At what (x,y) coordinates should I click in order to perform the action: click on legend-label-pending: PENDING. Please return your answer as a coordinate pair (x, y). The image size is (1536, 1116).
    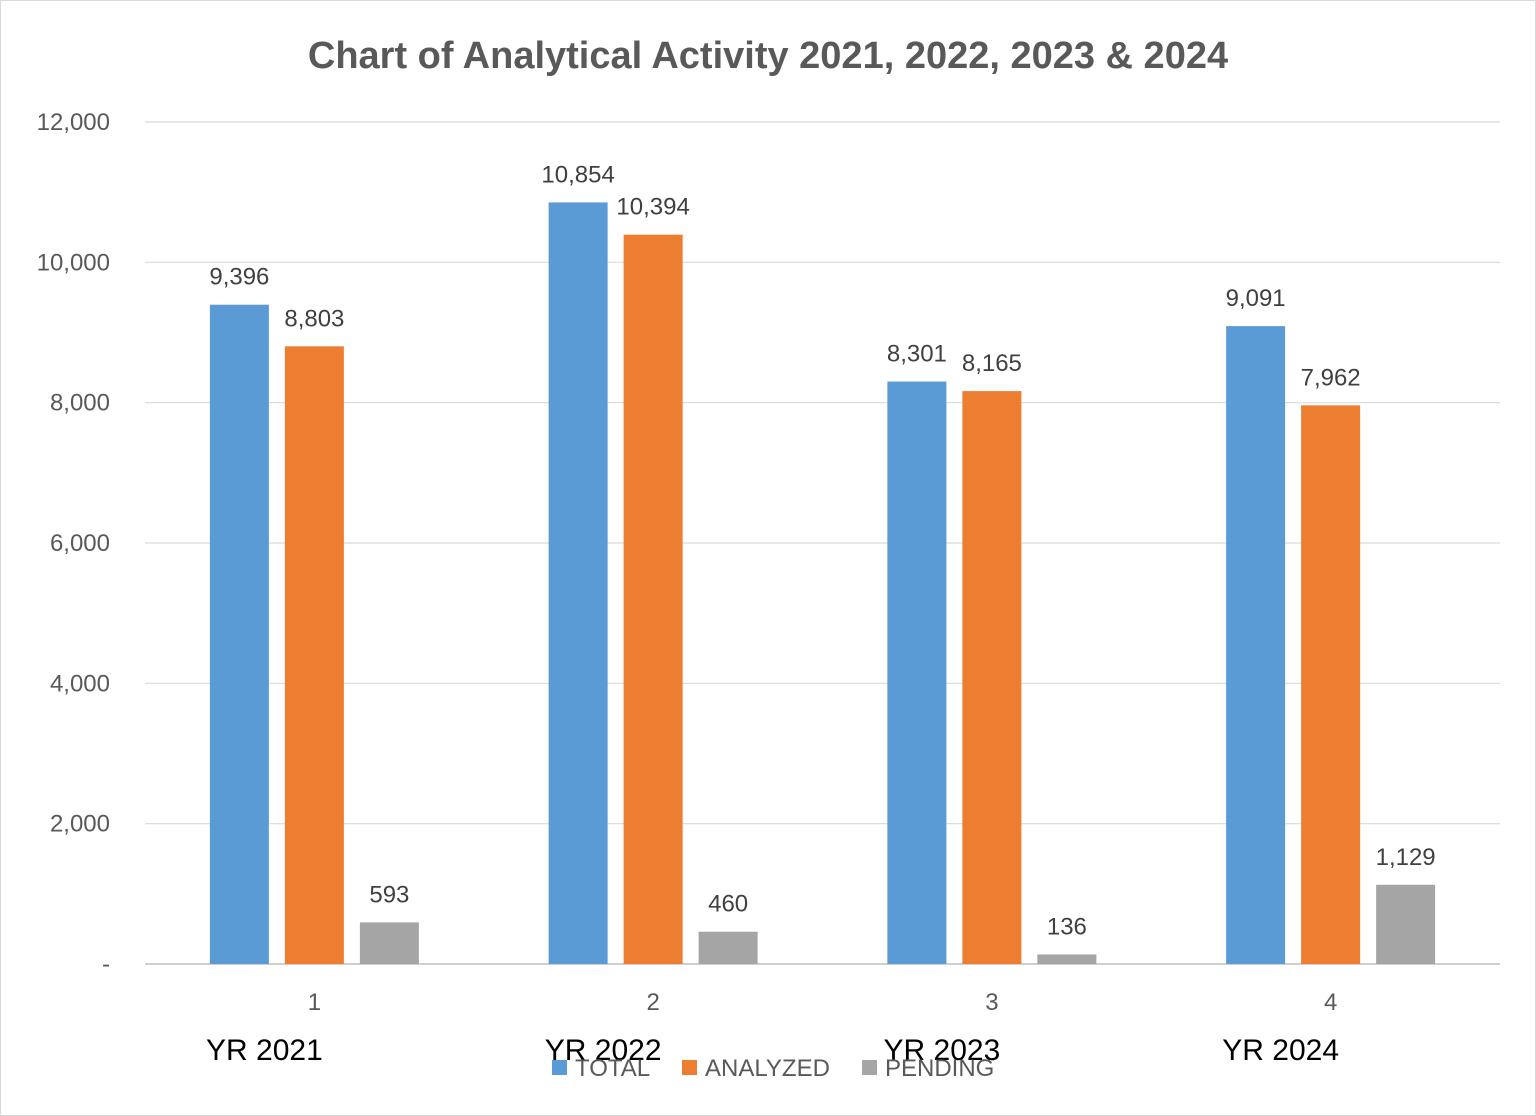
    Looking at the image, I should click on (939, 1068).